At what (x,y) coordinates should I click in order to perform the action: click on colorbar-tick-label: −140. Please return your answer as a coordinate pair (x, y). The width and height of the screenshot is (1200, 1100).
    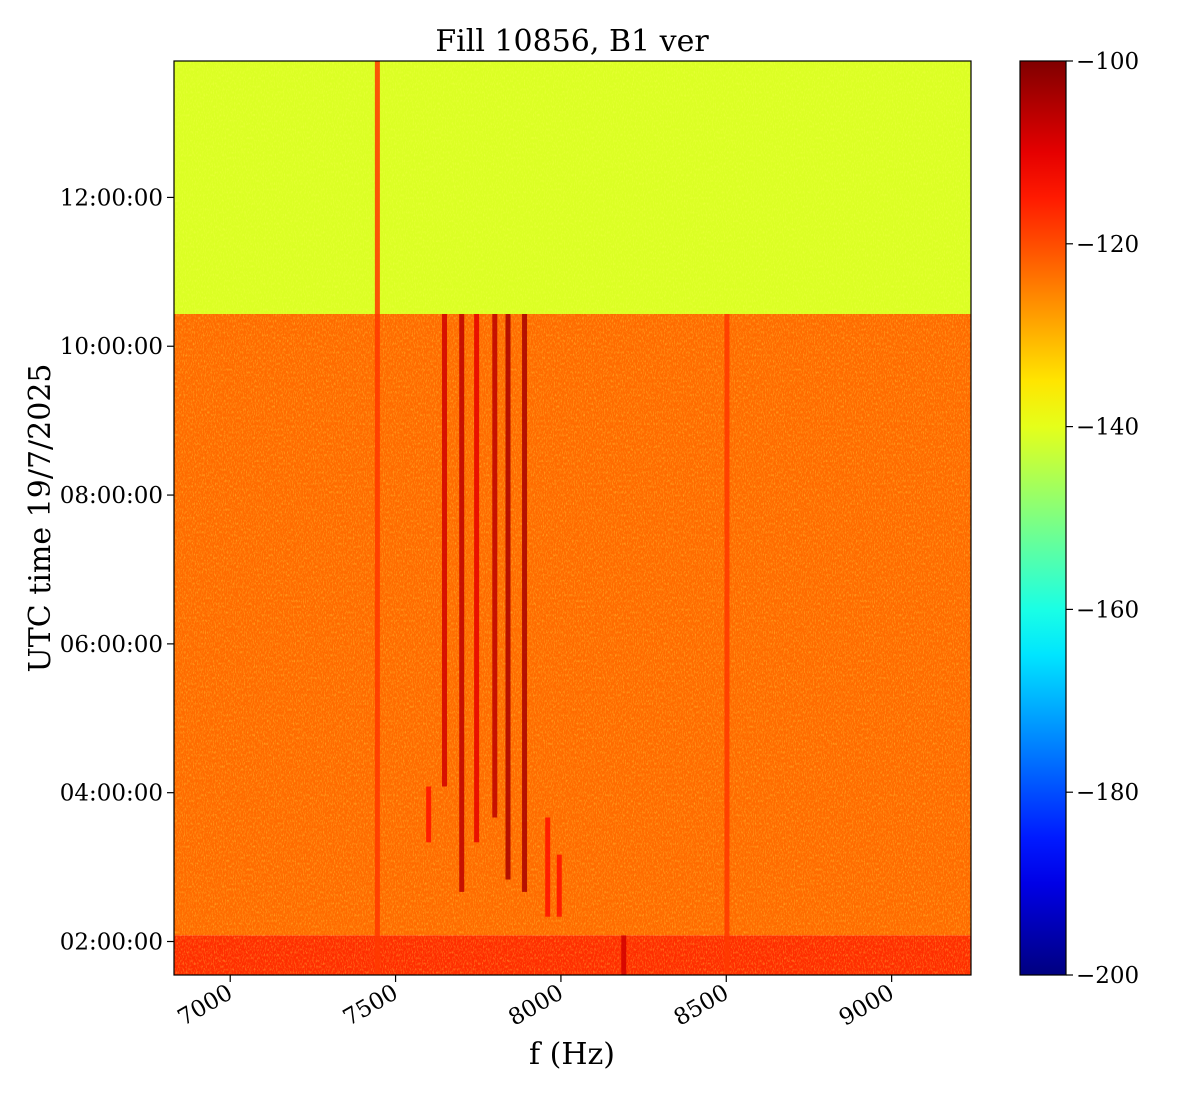
    Looking at the image, I should click on (1107, 428).